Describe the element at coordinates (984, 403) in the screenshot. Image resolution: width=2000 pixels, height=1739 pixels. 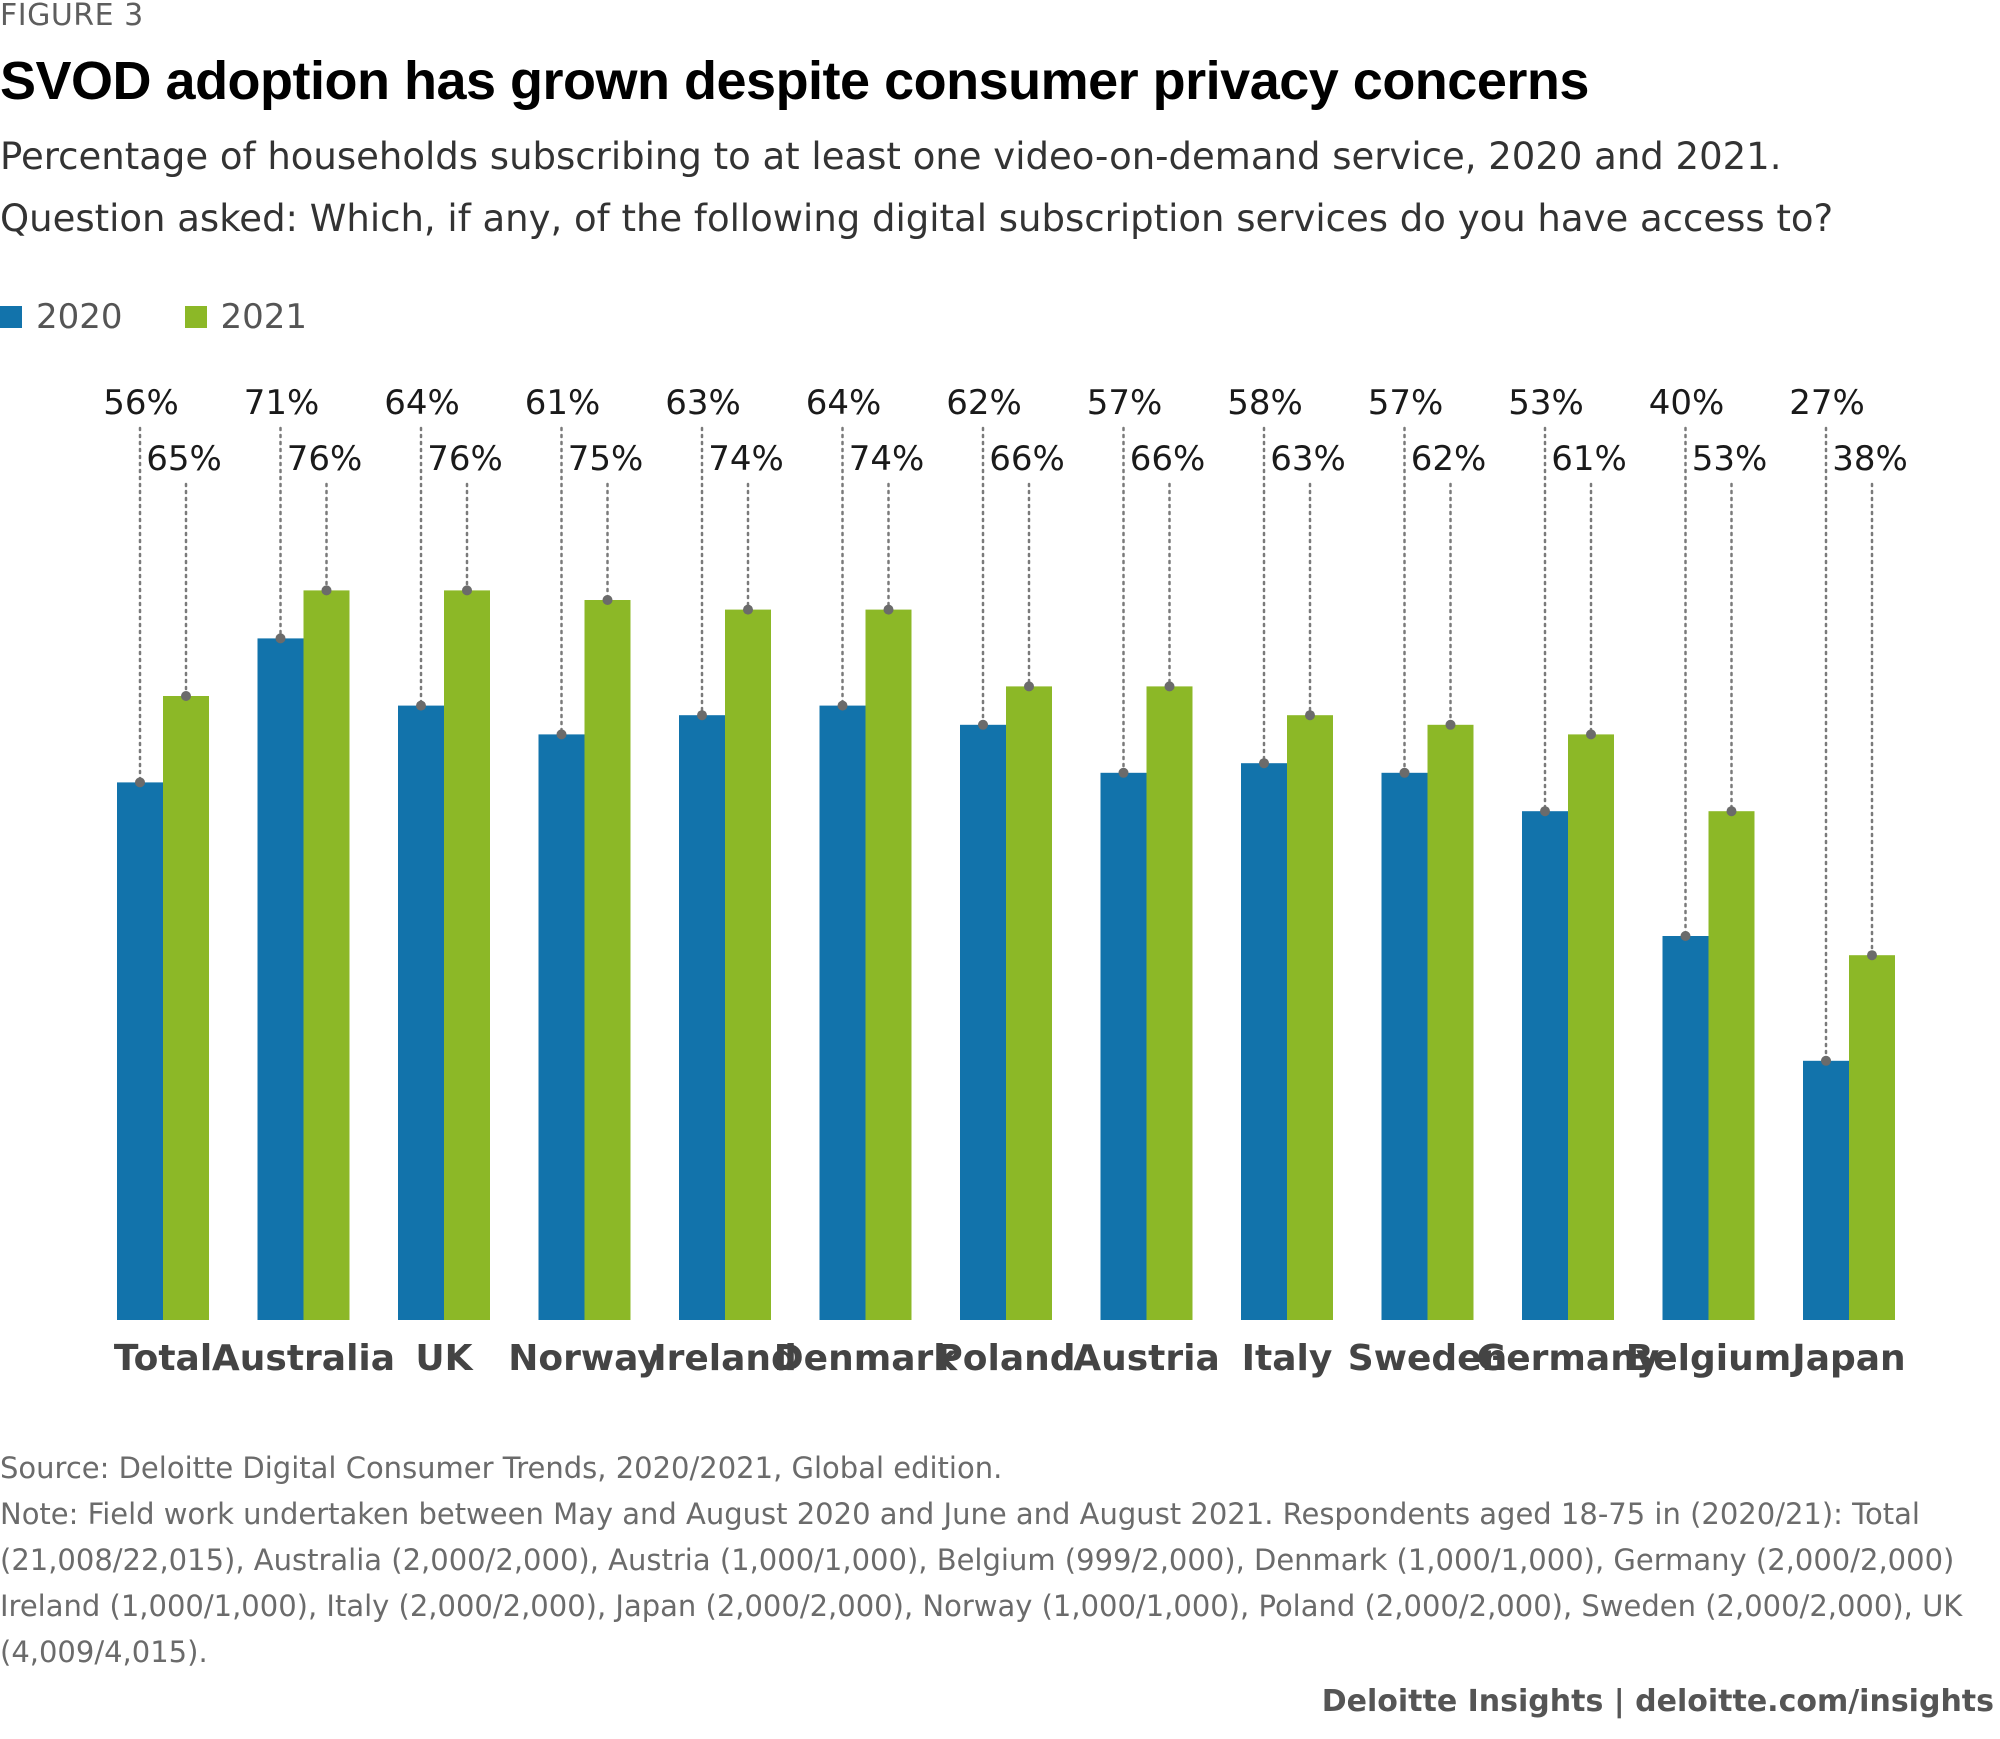
I see `value-label-poland-2020: 62%` at that location.